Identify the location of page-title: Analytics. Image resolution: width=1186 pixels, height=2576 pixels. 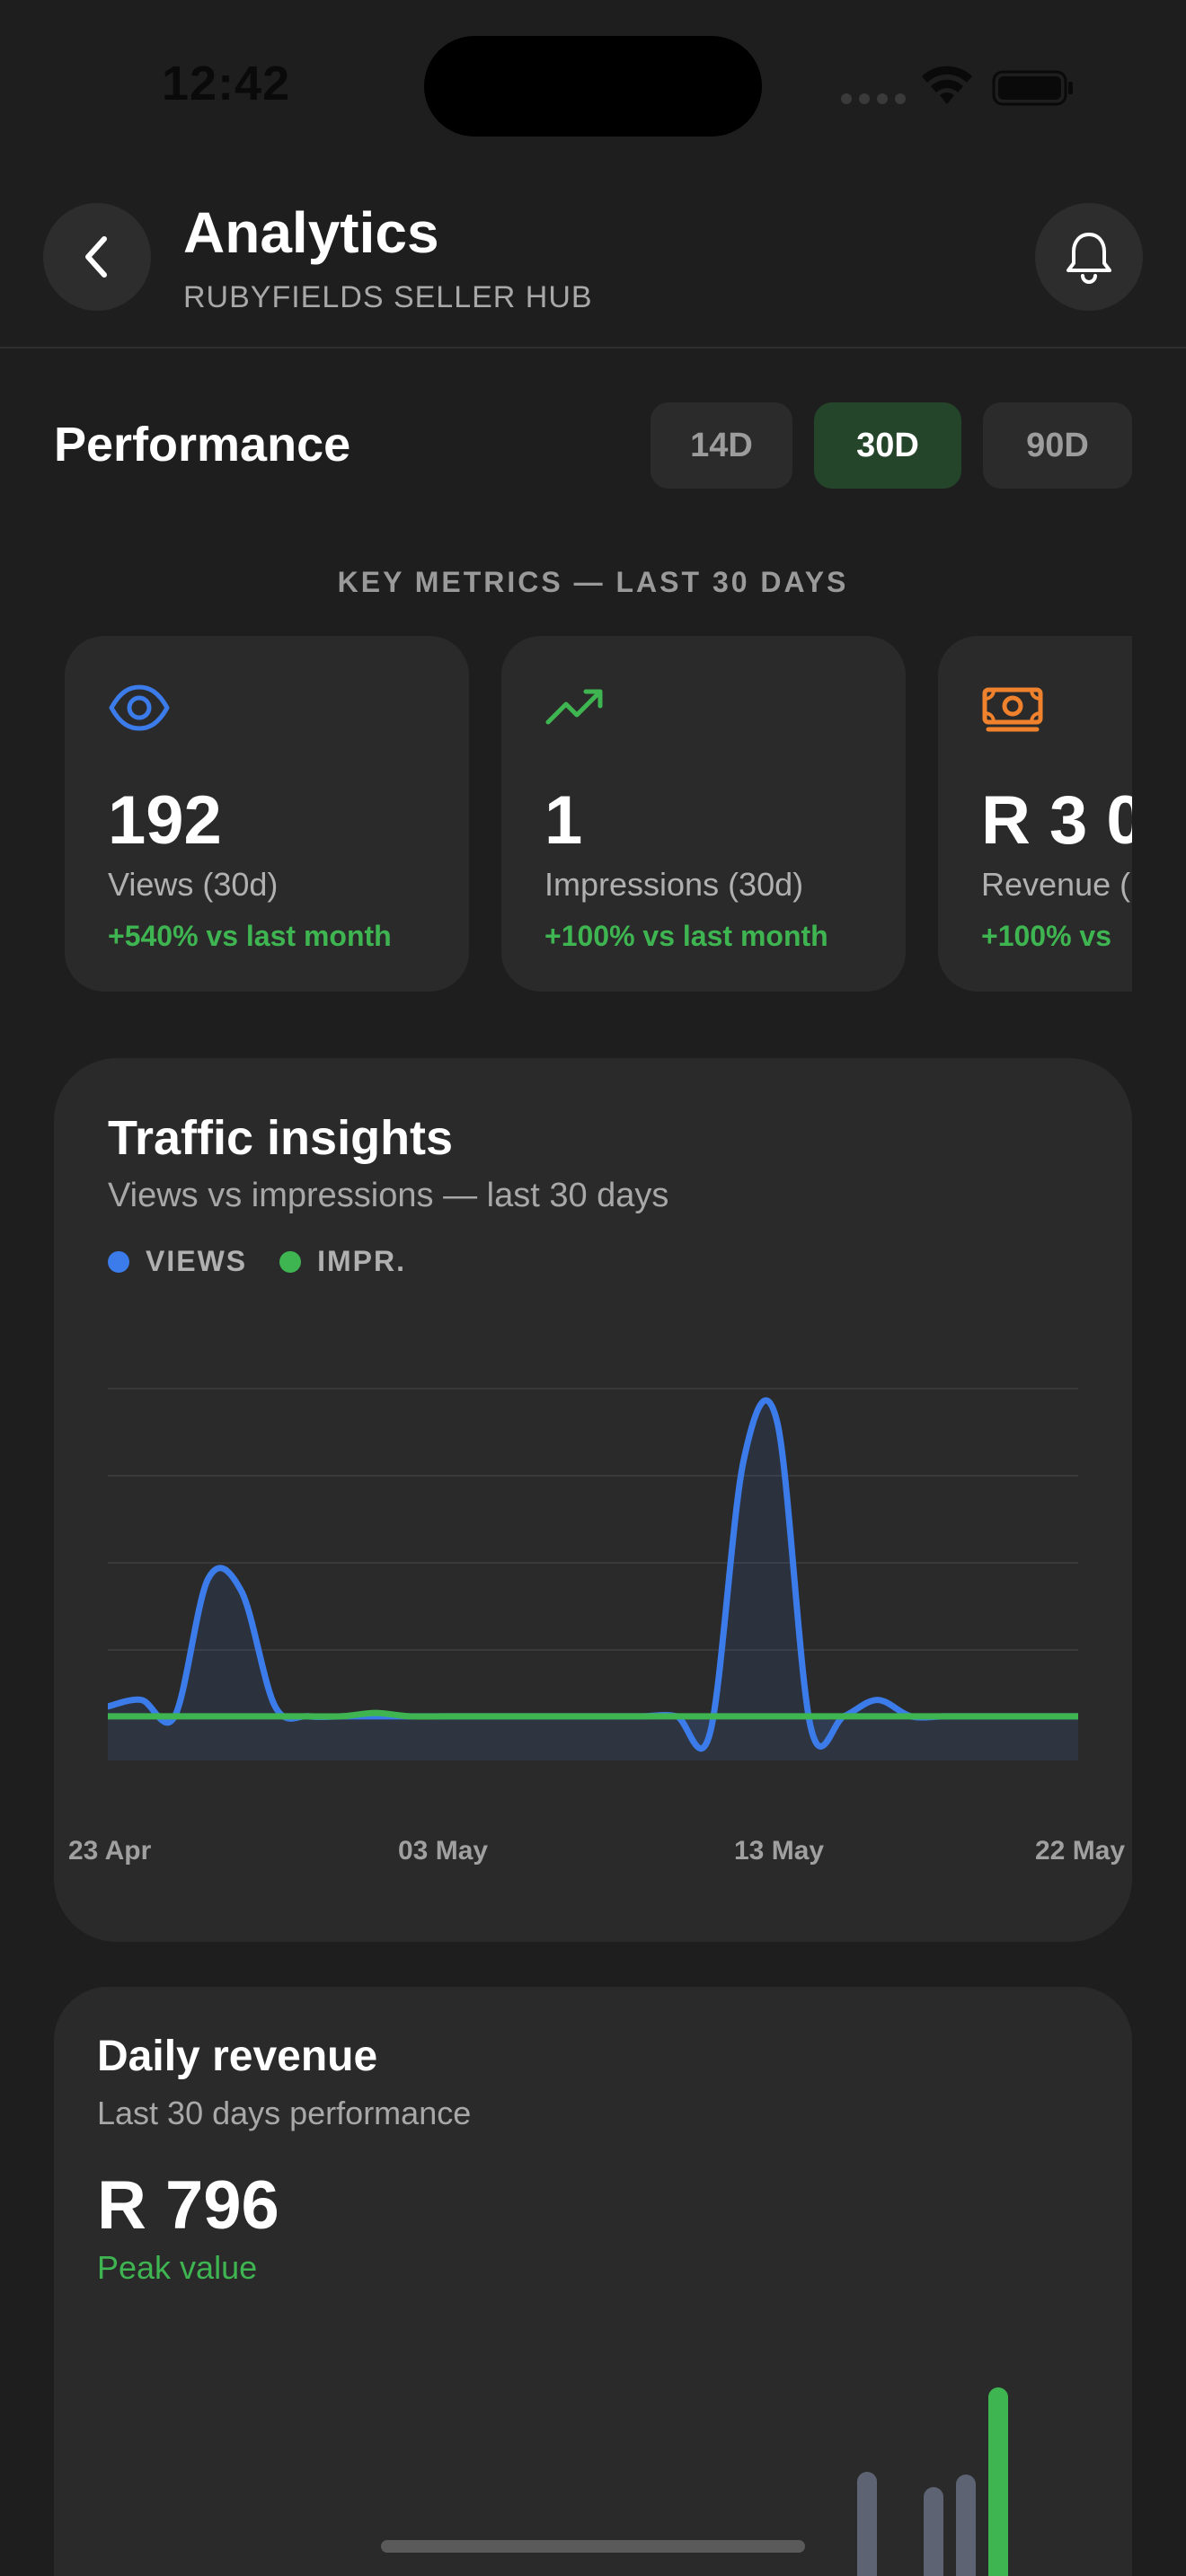
(311, 233).